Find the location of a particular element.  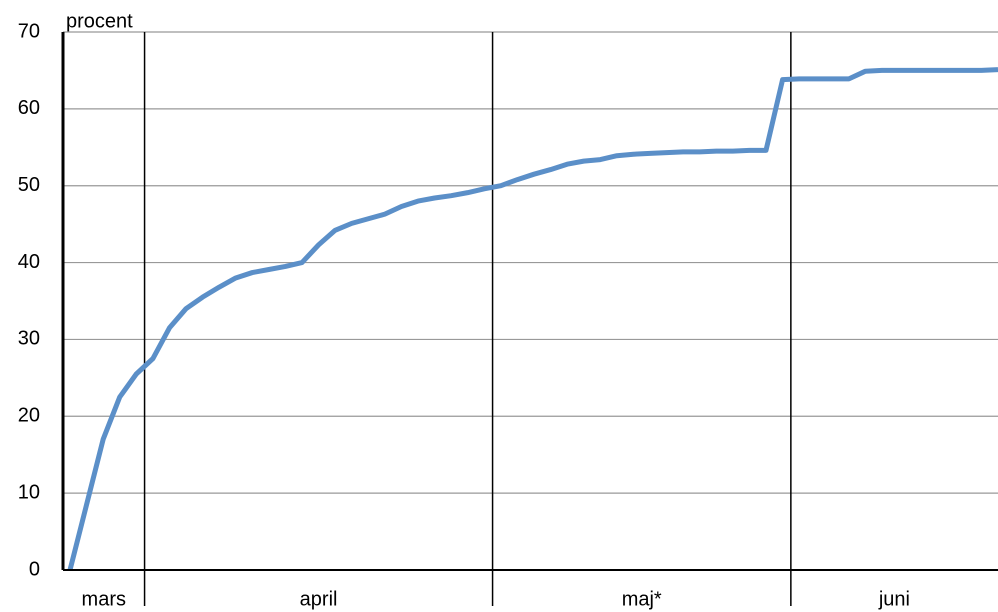

x-group-label: mars is located at coordinates (104, 599).